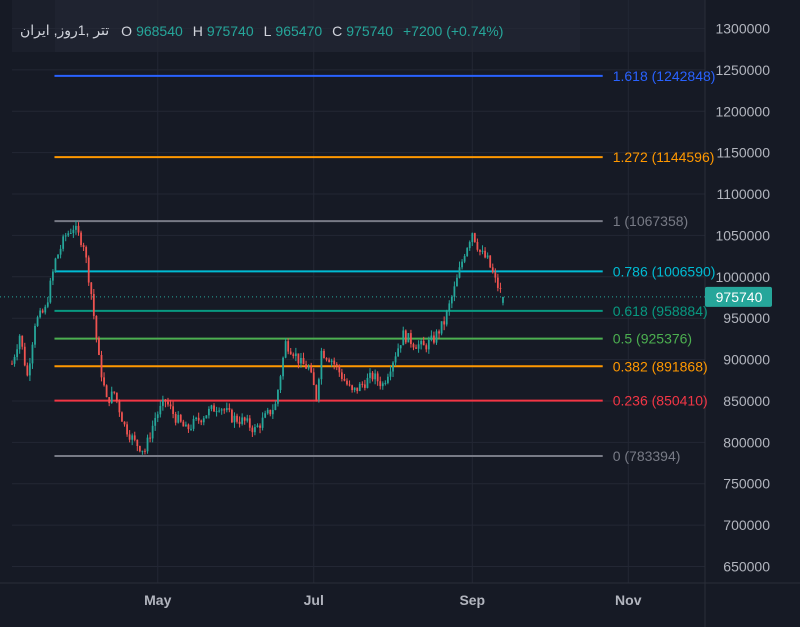 The image size is (800, 627). Describe the element at coordinates (746, 525) in the screenshot. I see `y-tick-label: 700000` at that location.